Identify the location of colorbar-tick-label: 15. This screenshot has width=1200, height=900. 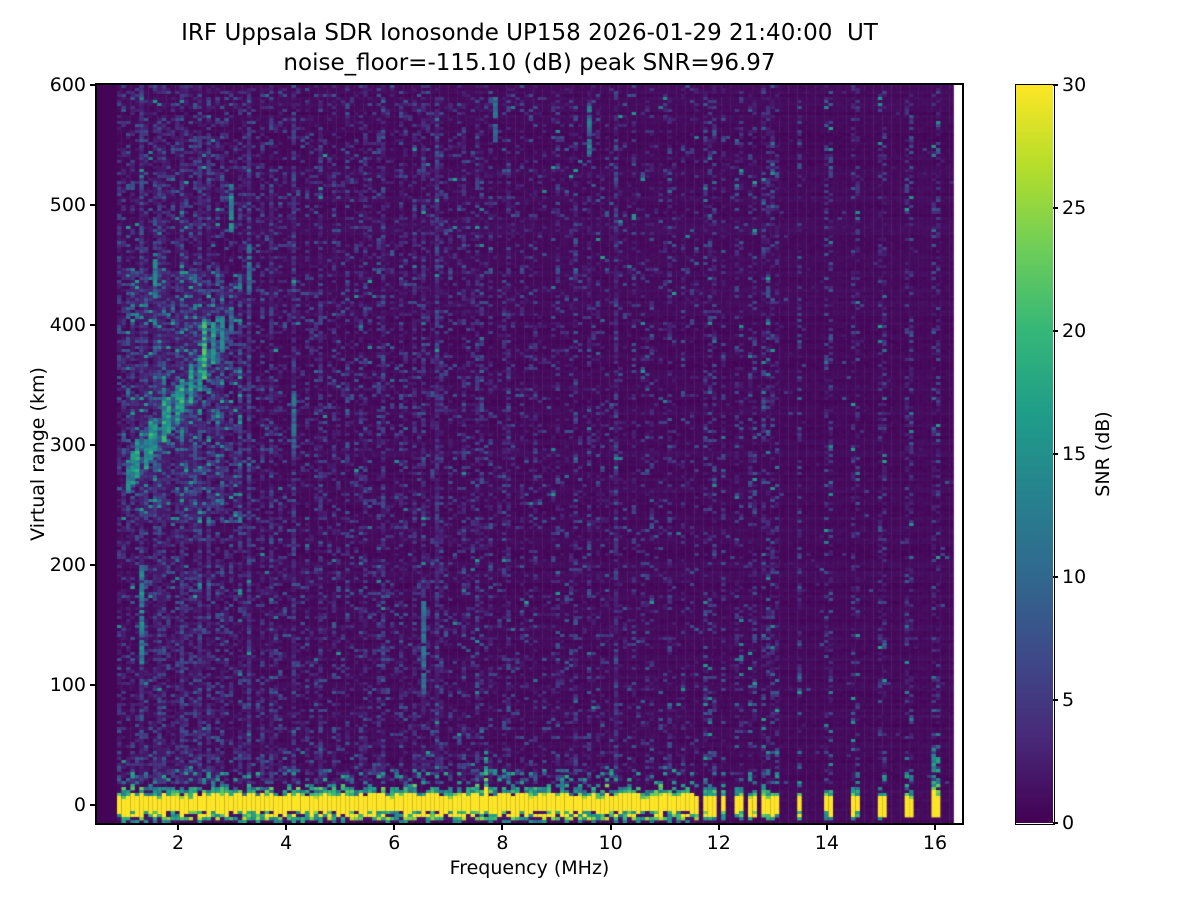
(1074, 454).